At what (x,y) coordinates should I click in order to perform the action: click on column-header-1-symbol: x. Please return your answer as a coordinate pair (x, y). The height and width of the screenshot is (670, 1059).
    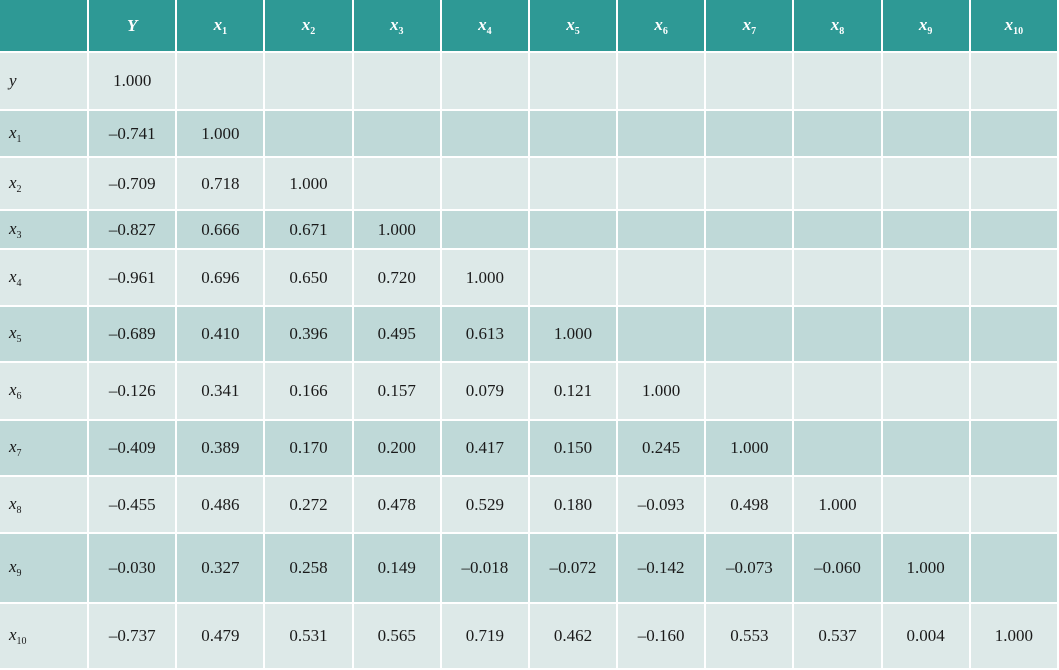
    Looking at the image, I should click on (218, 24).